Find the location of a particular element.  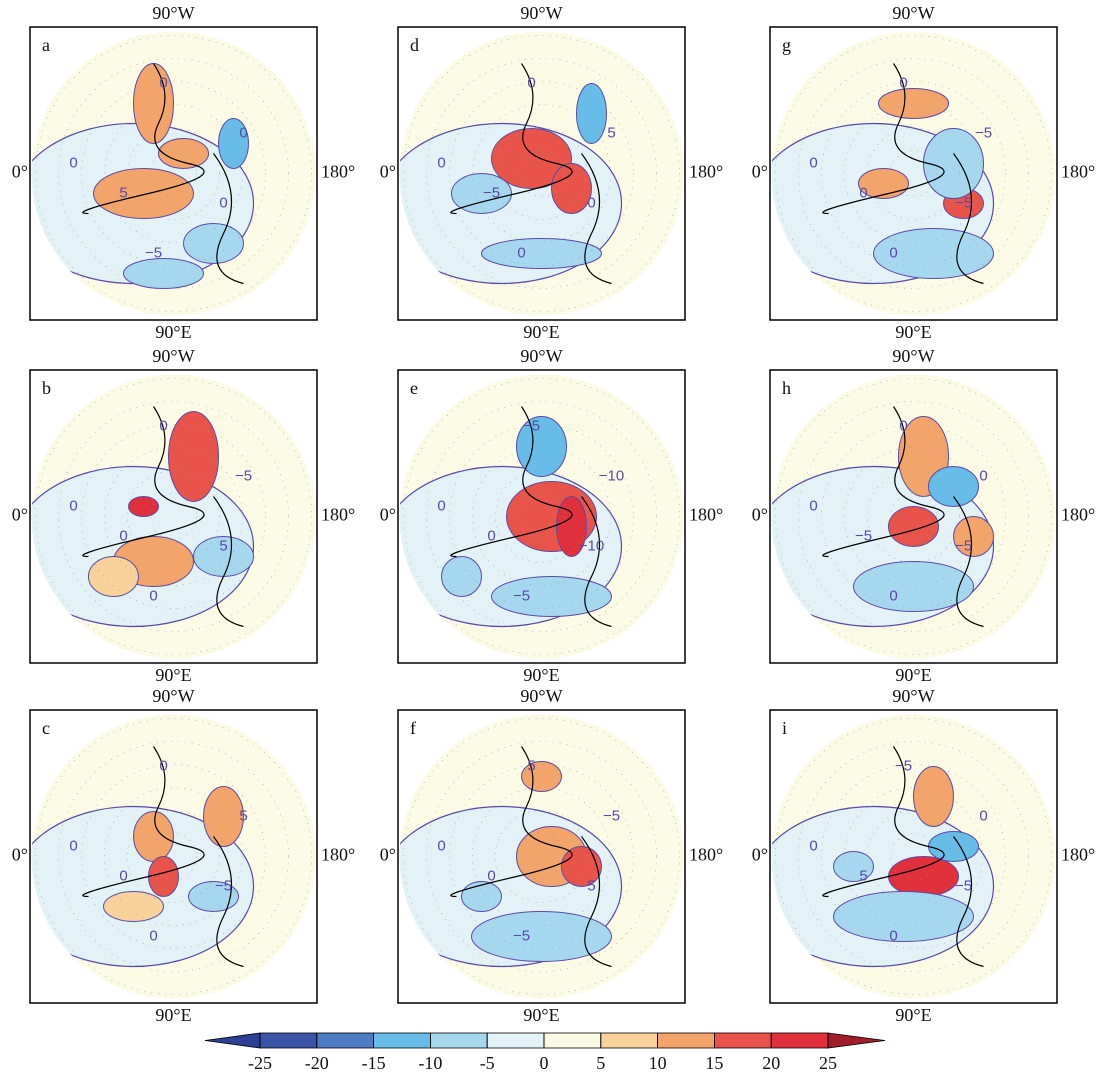

colorbar-tick-label: 0 is located at coordinates (544, 1063).